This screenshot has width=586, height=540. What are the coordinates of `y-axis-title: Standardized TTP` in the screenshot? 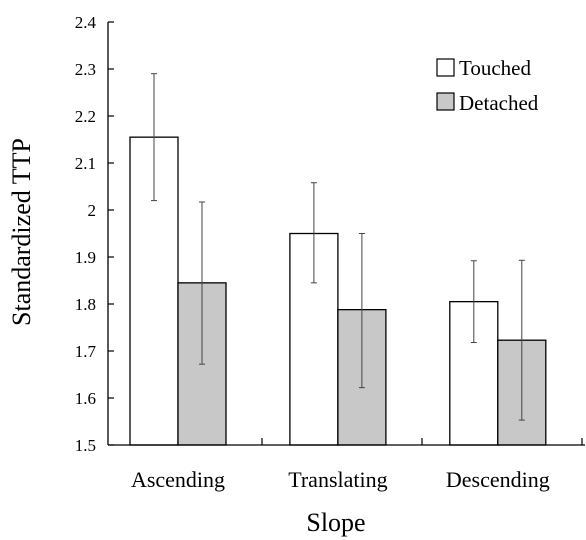 It's located at (21, 232).